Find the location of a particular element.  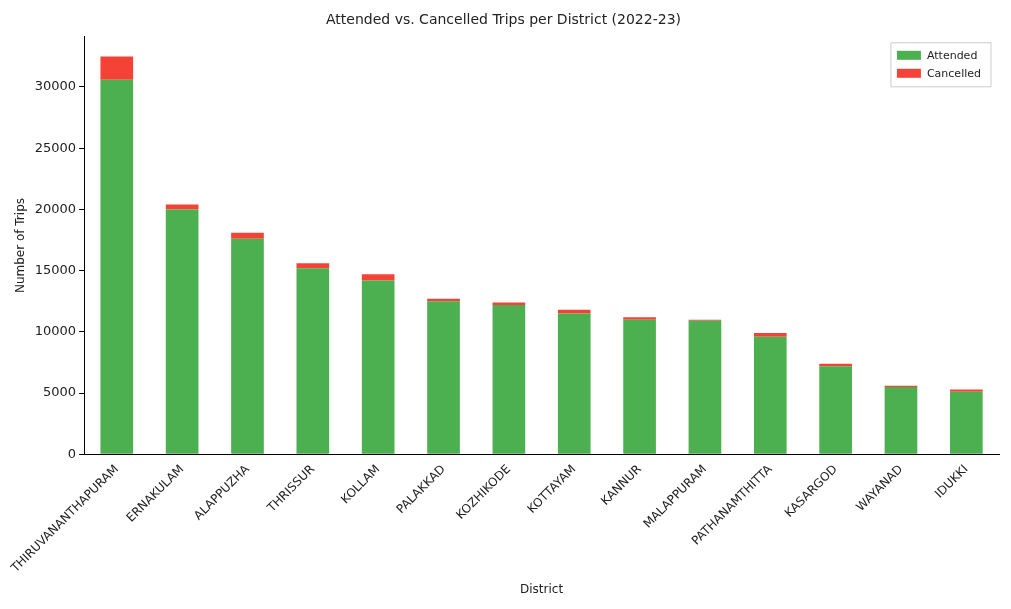

chart-title: Attended vs. Cancelled Trips per District (2022-23) is located at coordinates (503, 19).